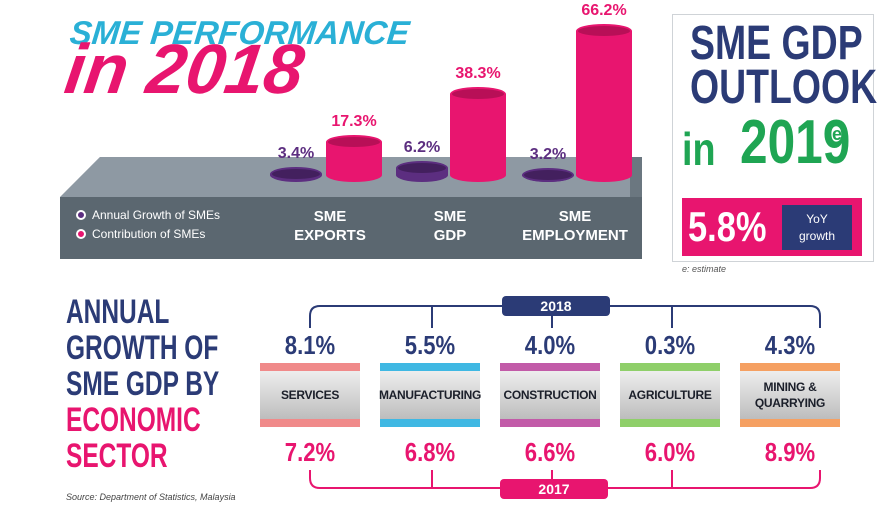  I want to click on sector-name-line1: MANUFACTURING, so click(430, 395).